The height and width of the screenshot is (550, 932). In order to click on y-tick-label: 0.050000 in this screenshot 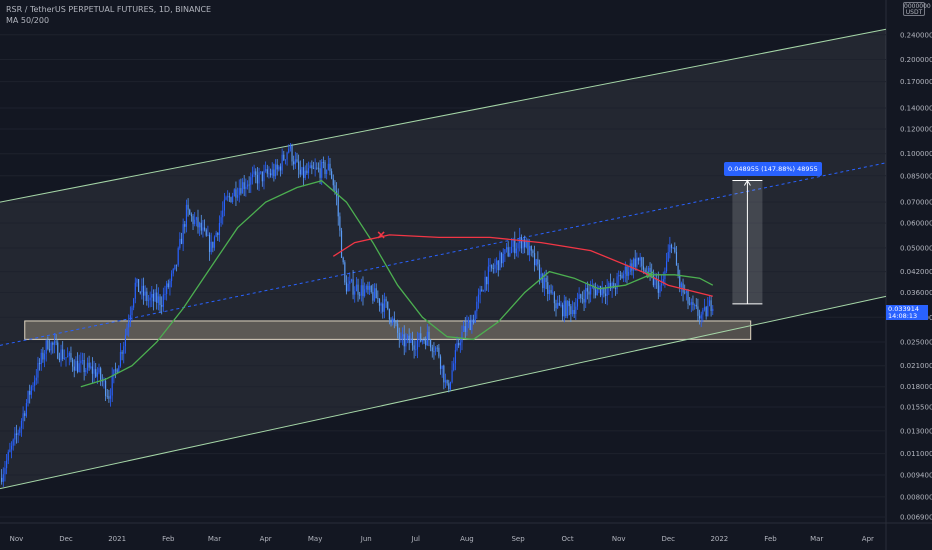, I will do `click(916, 248)`.